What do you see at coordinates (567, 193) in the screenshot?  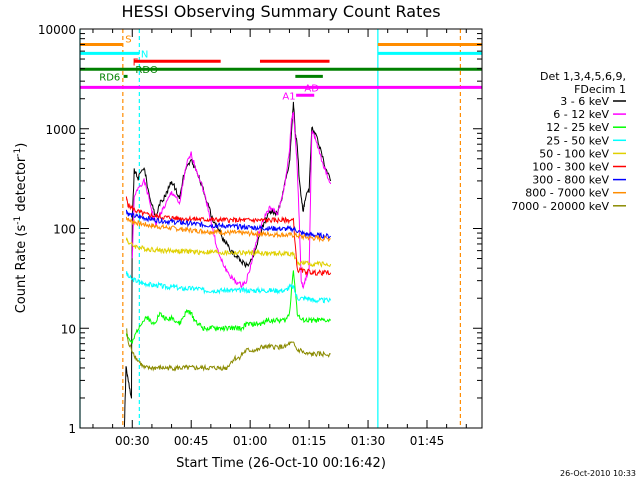 I see `legend-label: 800 - 7000 keV` at bounding box center [567, 193].